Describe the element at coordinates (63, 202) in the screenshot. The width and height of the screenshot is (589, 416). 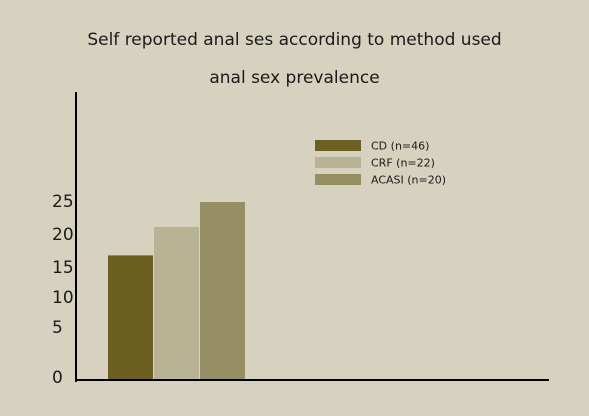
I see `y-tick-label: 25` at that location.